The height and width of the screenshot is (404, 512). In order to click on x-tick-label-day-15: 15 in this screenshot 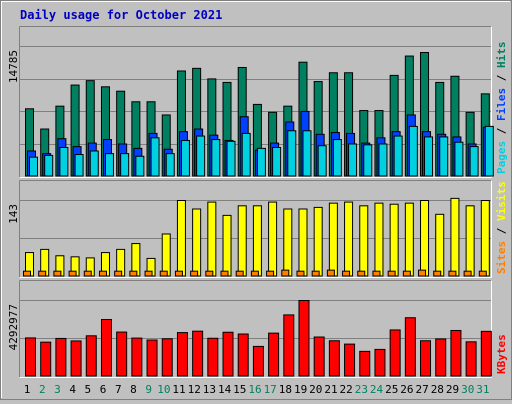, I will do `click(239, 389)`.